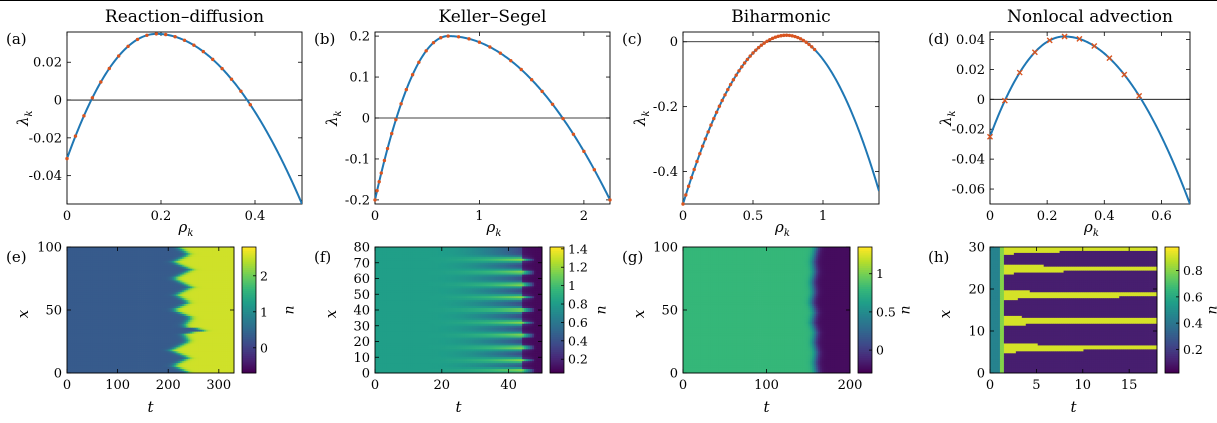 The height and width of the screenshot is (423, 1217). Describe the element at coordinates (990, 216) in the screenshot. I see `panel-3-xtick-label: 0` at that location.